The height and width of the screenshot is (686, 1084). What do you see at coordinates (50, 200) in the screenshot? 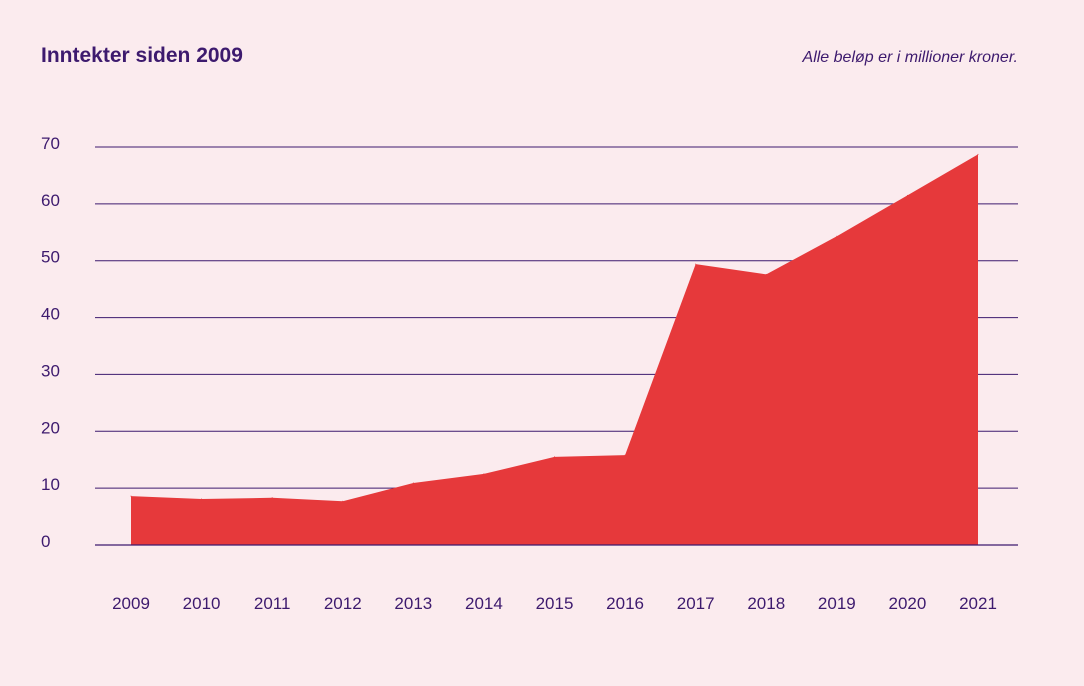
I see `y-tick-label: 60` at bounding box center [50, 200].